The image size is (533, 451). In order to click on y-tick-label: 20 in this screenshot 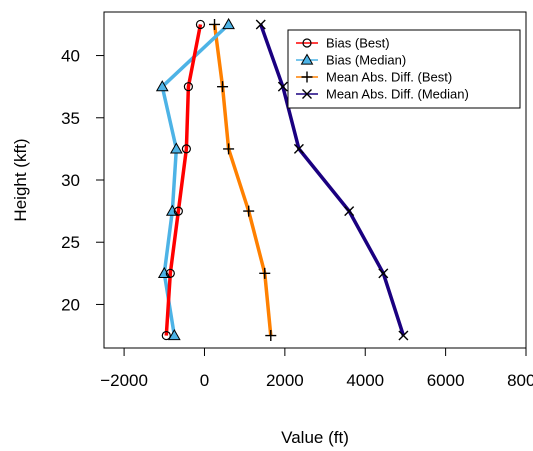, I will do `click(70, 304)`.